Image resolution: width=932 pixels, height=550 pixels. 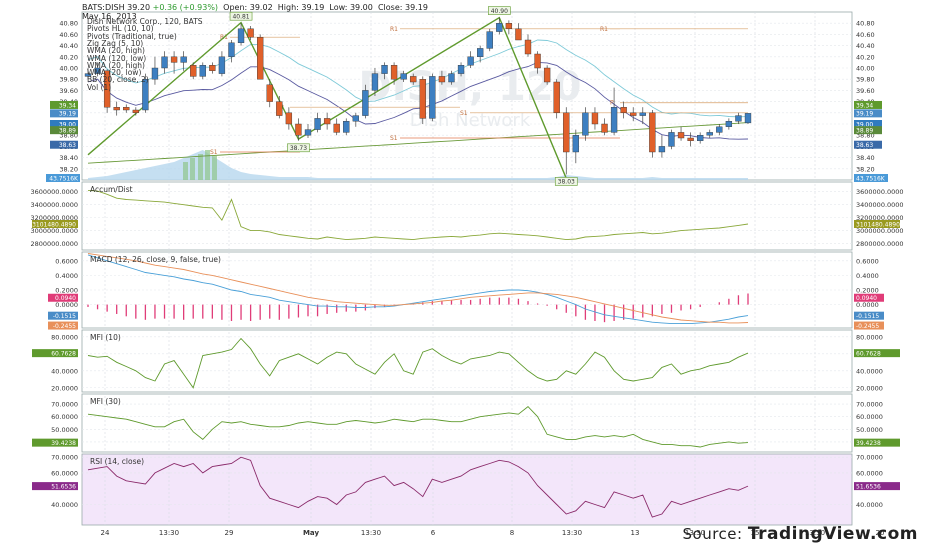 What do you see at coordinates (54, 205) in the screenshot?
I see `y-tick-label-left: 3400000.0000` at bounding box center [54, 205].